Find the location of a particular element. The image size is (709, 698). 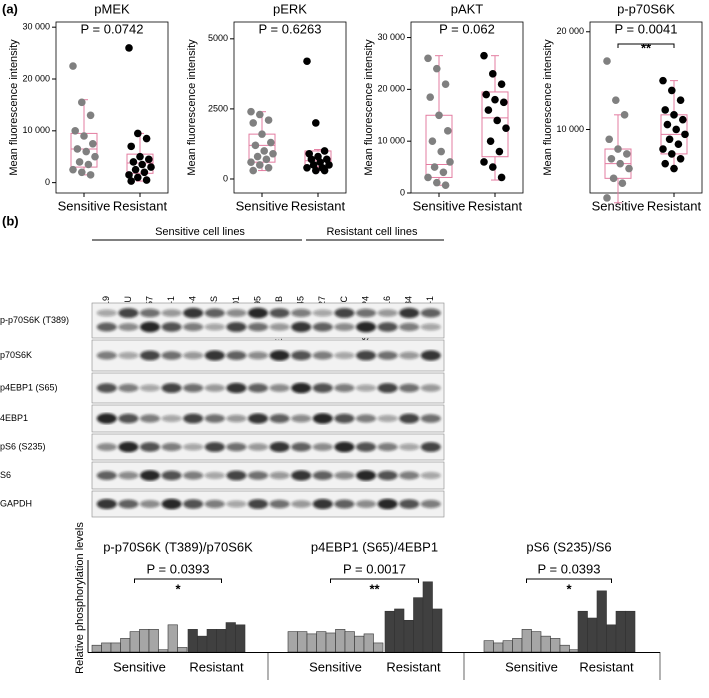

annotation: P = 0.6263 is located at coordinates (289, 28).